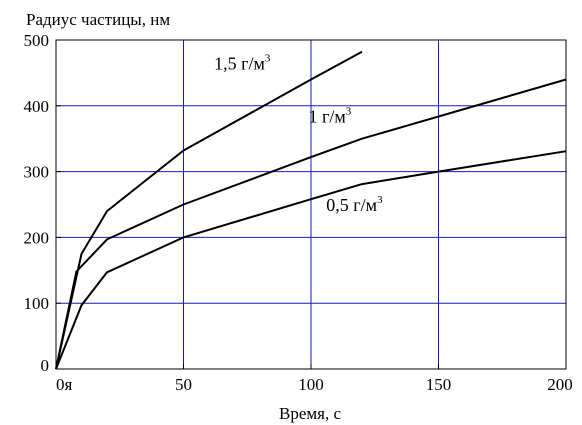 The image size is (582, 425). Describe the element at coordinates (37, 172) in the screenshot. I see `y-tick-label: 300` at that location.